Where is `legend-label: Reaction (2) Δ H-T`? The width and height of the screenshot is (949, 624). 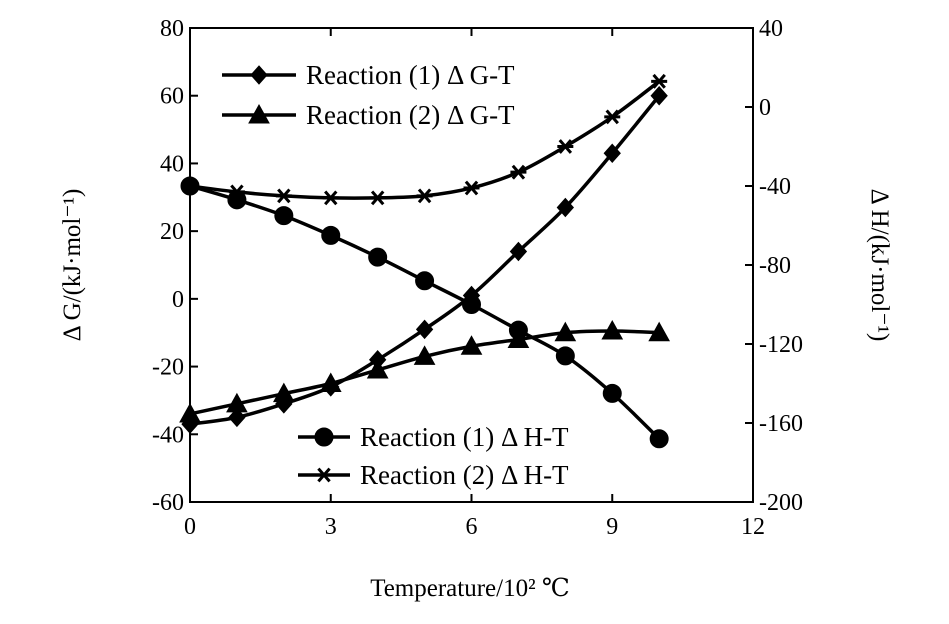
legend-label: Reaction (2) Δ H-T is located at coordinates (464, 475).